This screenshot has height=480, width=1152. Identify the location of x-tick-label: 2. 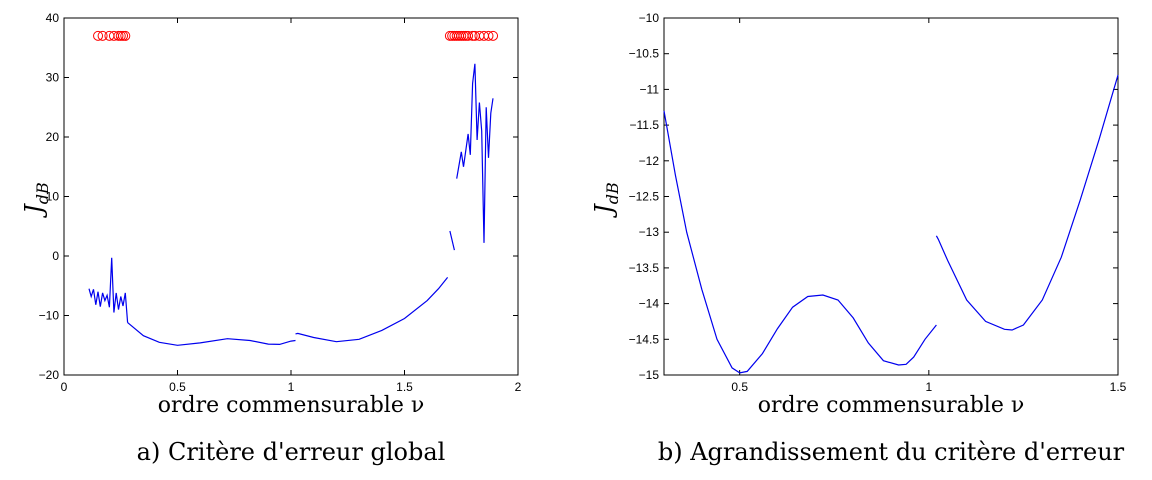
(518, 387).